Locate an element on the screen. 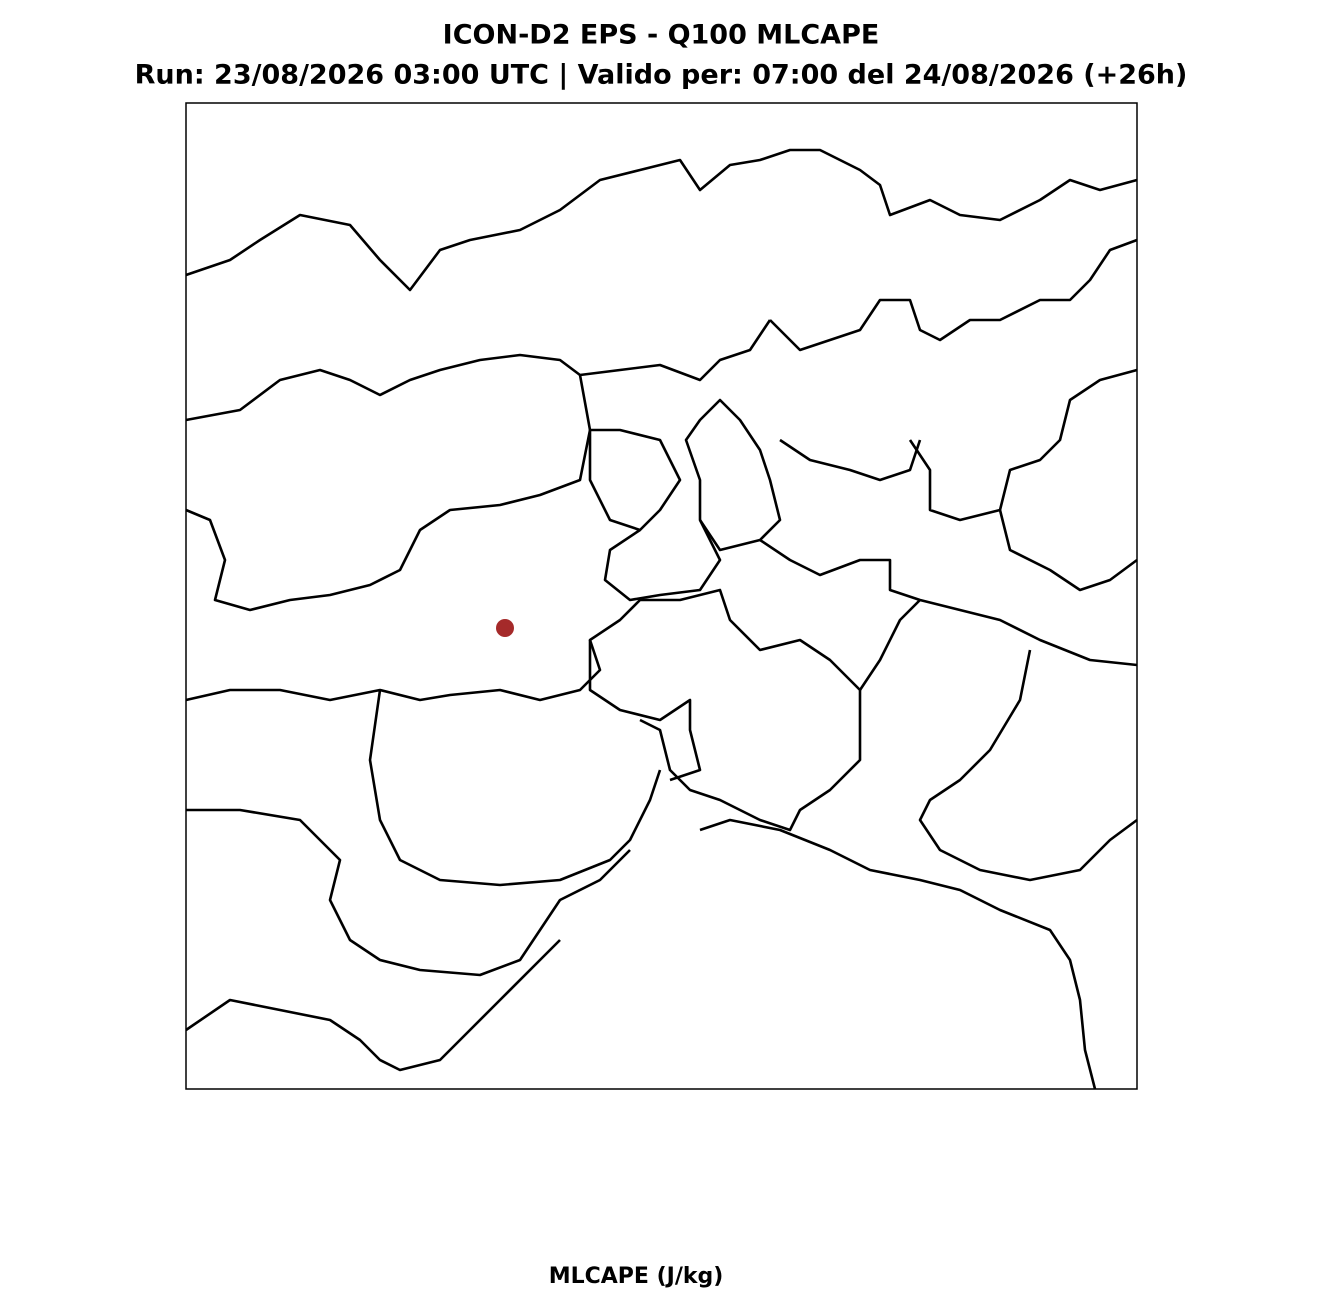 The width and height of the screenshot is (1323, 1316). point-marker is located at coordinates (505, 628).